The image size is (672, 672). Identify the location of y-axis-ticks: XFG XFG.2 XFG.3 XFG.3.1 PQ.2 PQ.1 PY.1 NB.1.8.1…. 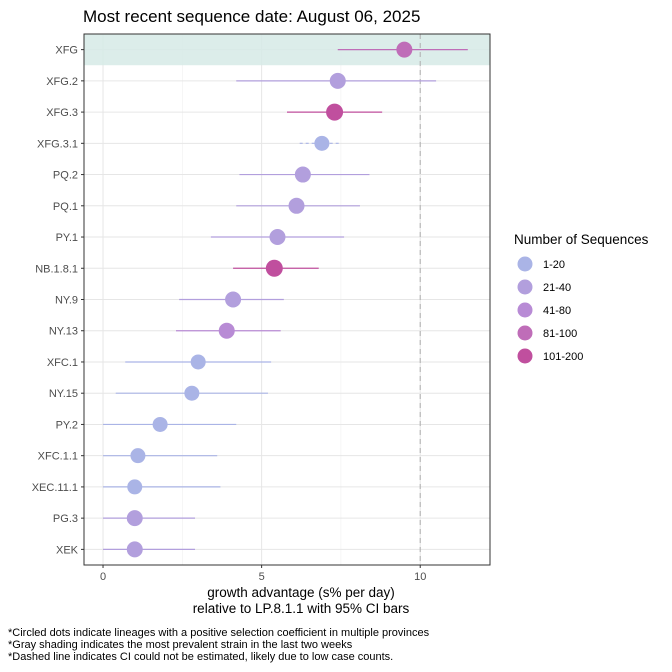
(58, 300).